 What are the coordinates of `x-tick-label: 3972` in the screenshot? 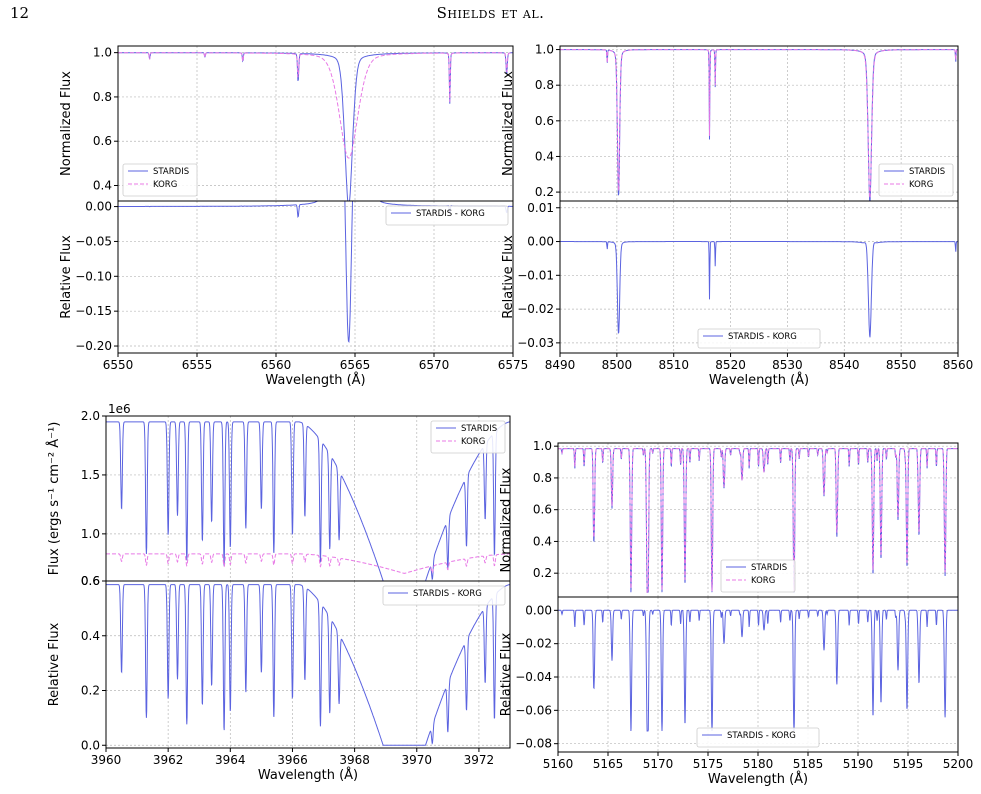 It's located at (479, 760).